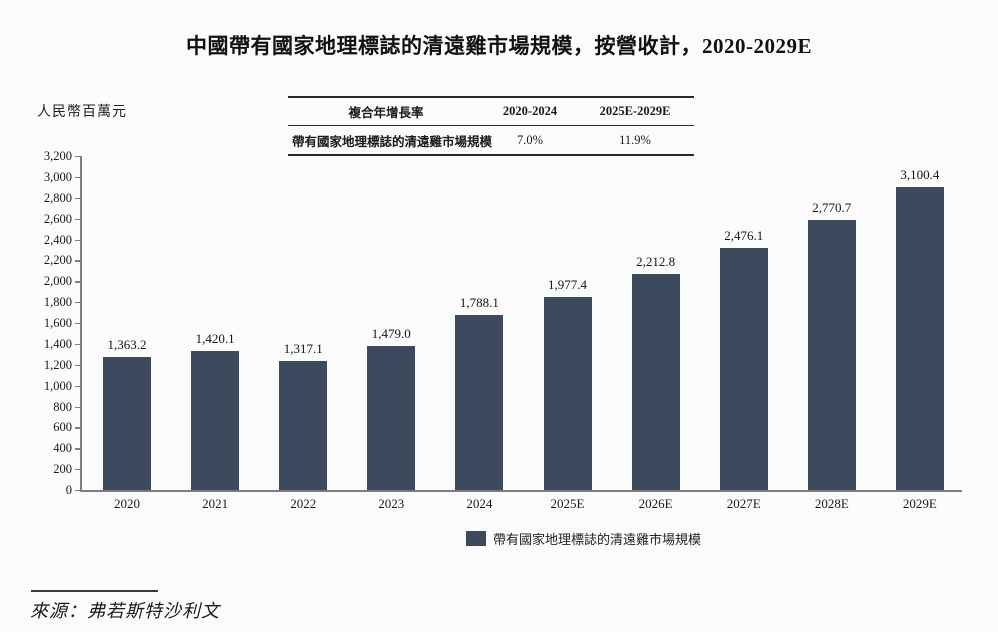 Image resolution: width=998 pixels, height=632 pixels. Describe the element at coordinates (82, 112) in the screenshot. I see `y-axis-unit-label: 人民幣百萬元` at that location.